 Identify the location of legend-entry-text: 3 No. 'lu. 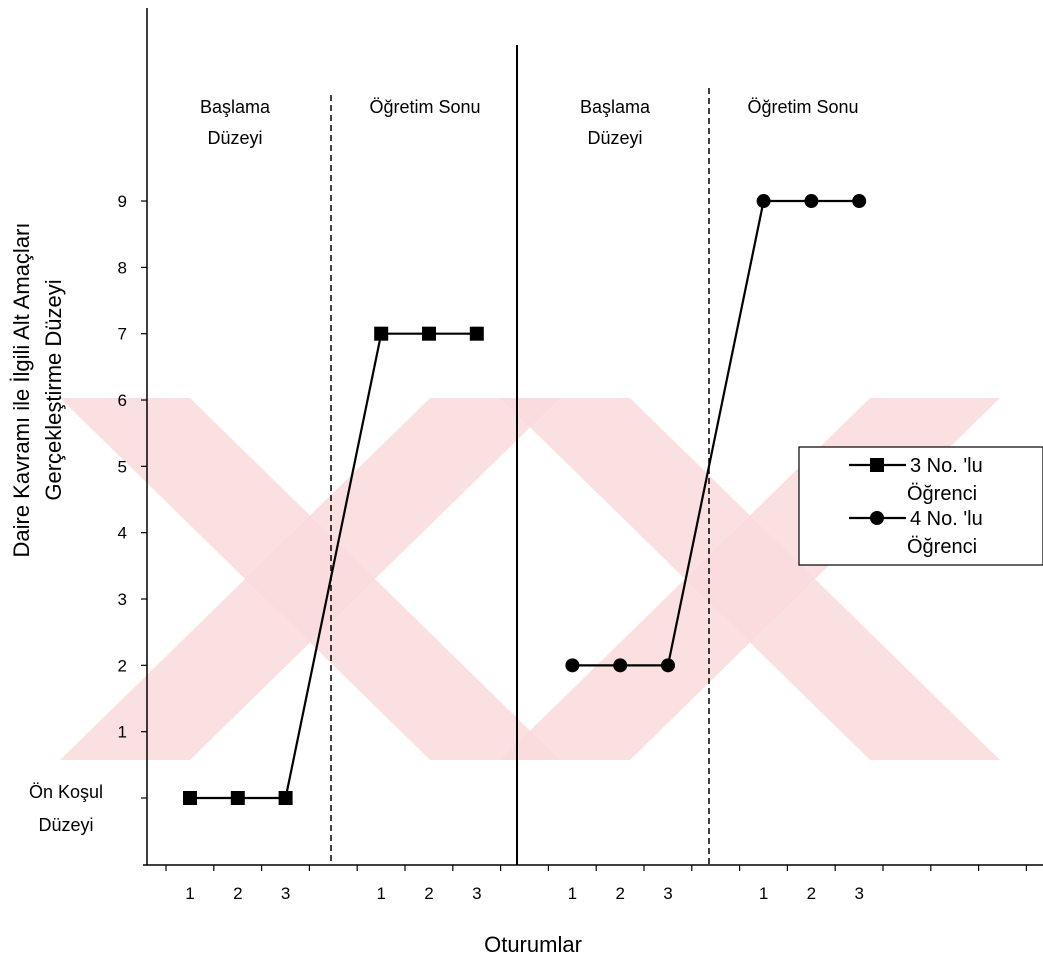
(946, 466).